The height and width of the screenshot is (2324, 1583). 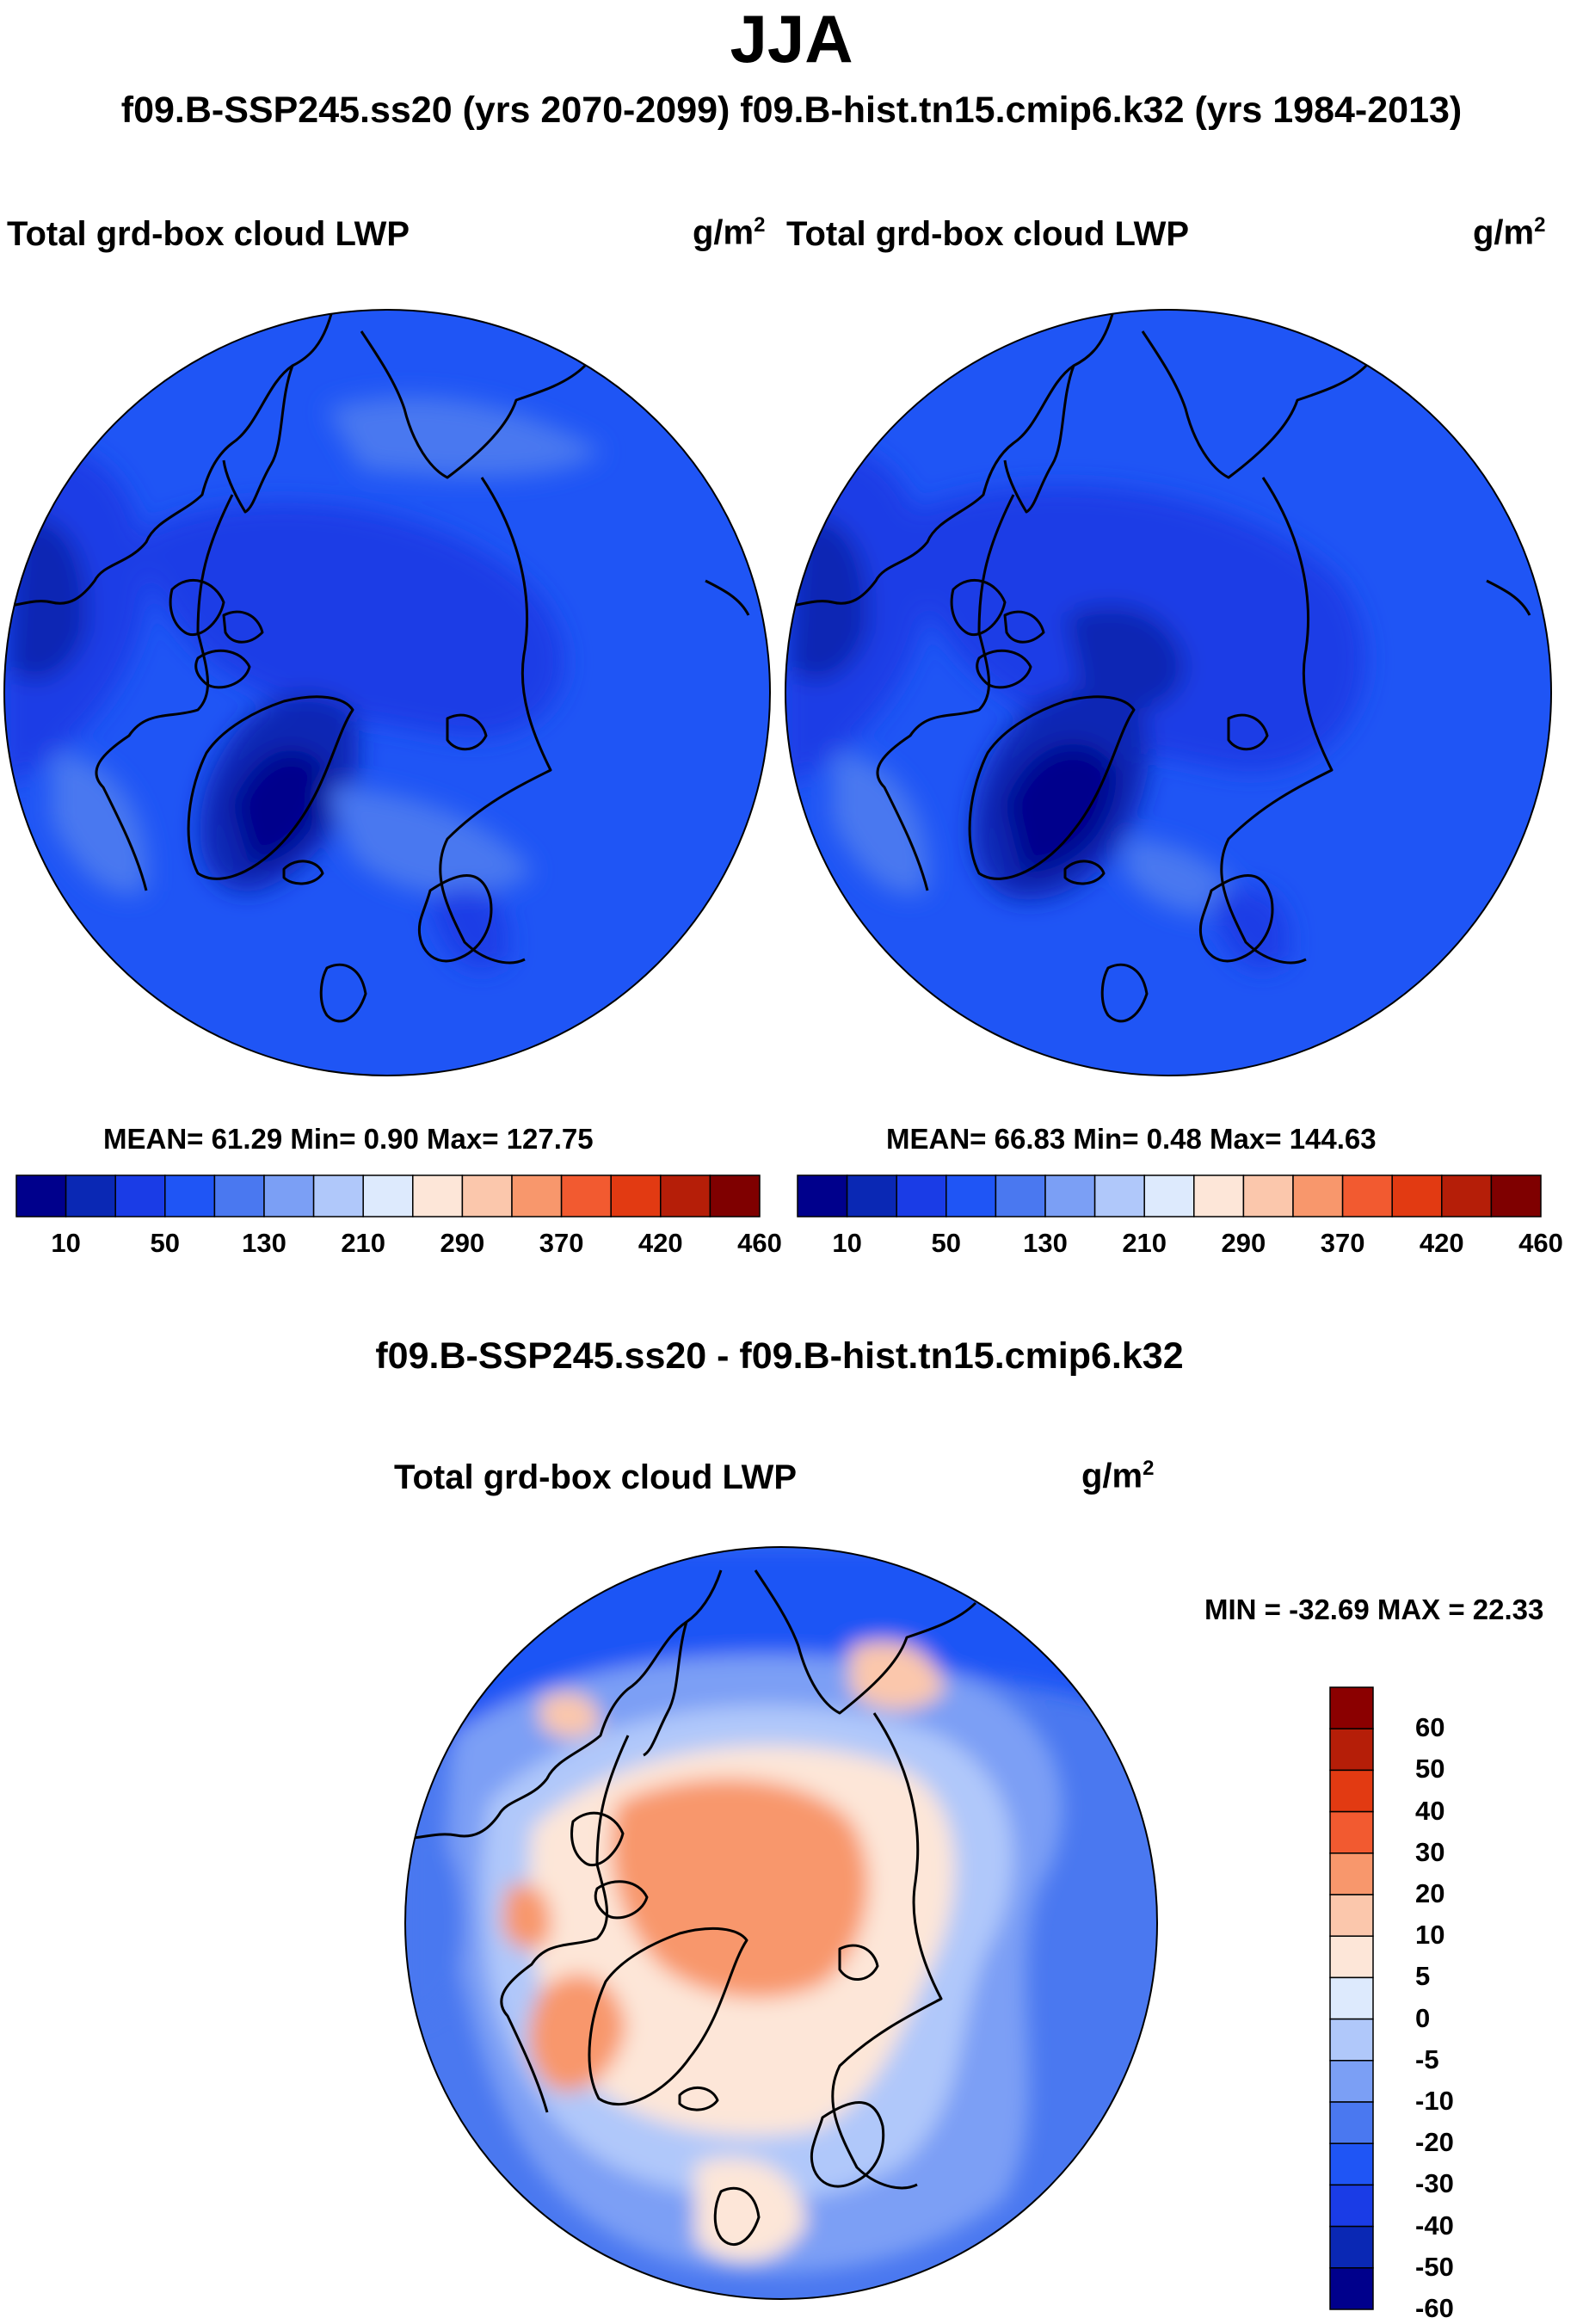 What do you see at coordinates (1169, 1195) in the screenshot?
I see `right-colorbar` at bounding box center [1169, 1195].